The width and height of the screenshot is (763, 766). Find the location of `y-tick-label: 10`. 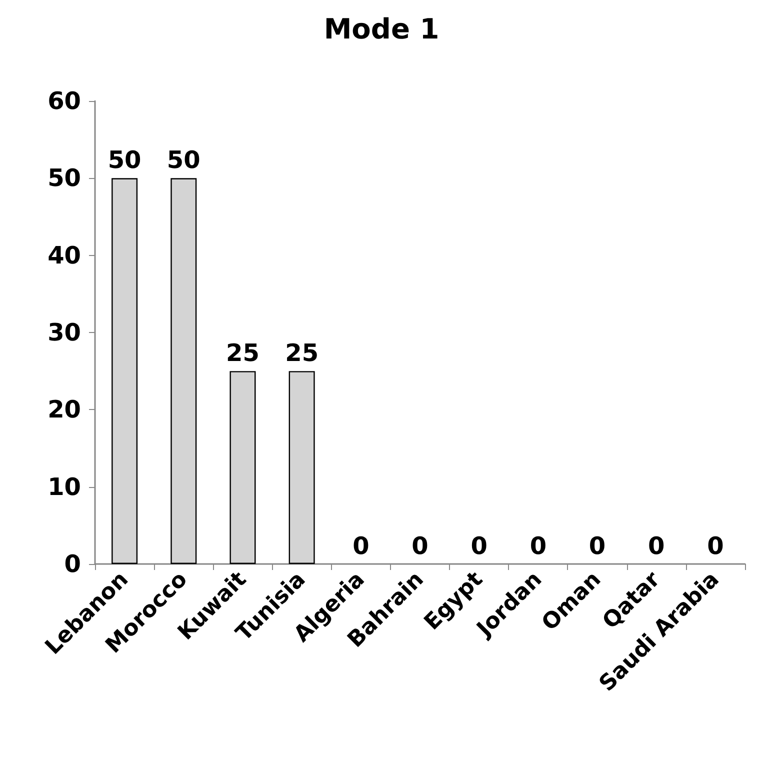

y-tick-label: 10 is located at coordinates (64, 486).